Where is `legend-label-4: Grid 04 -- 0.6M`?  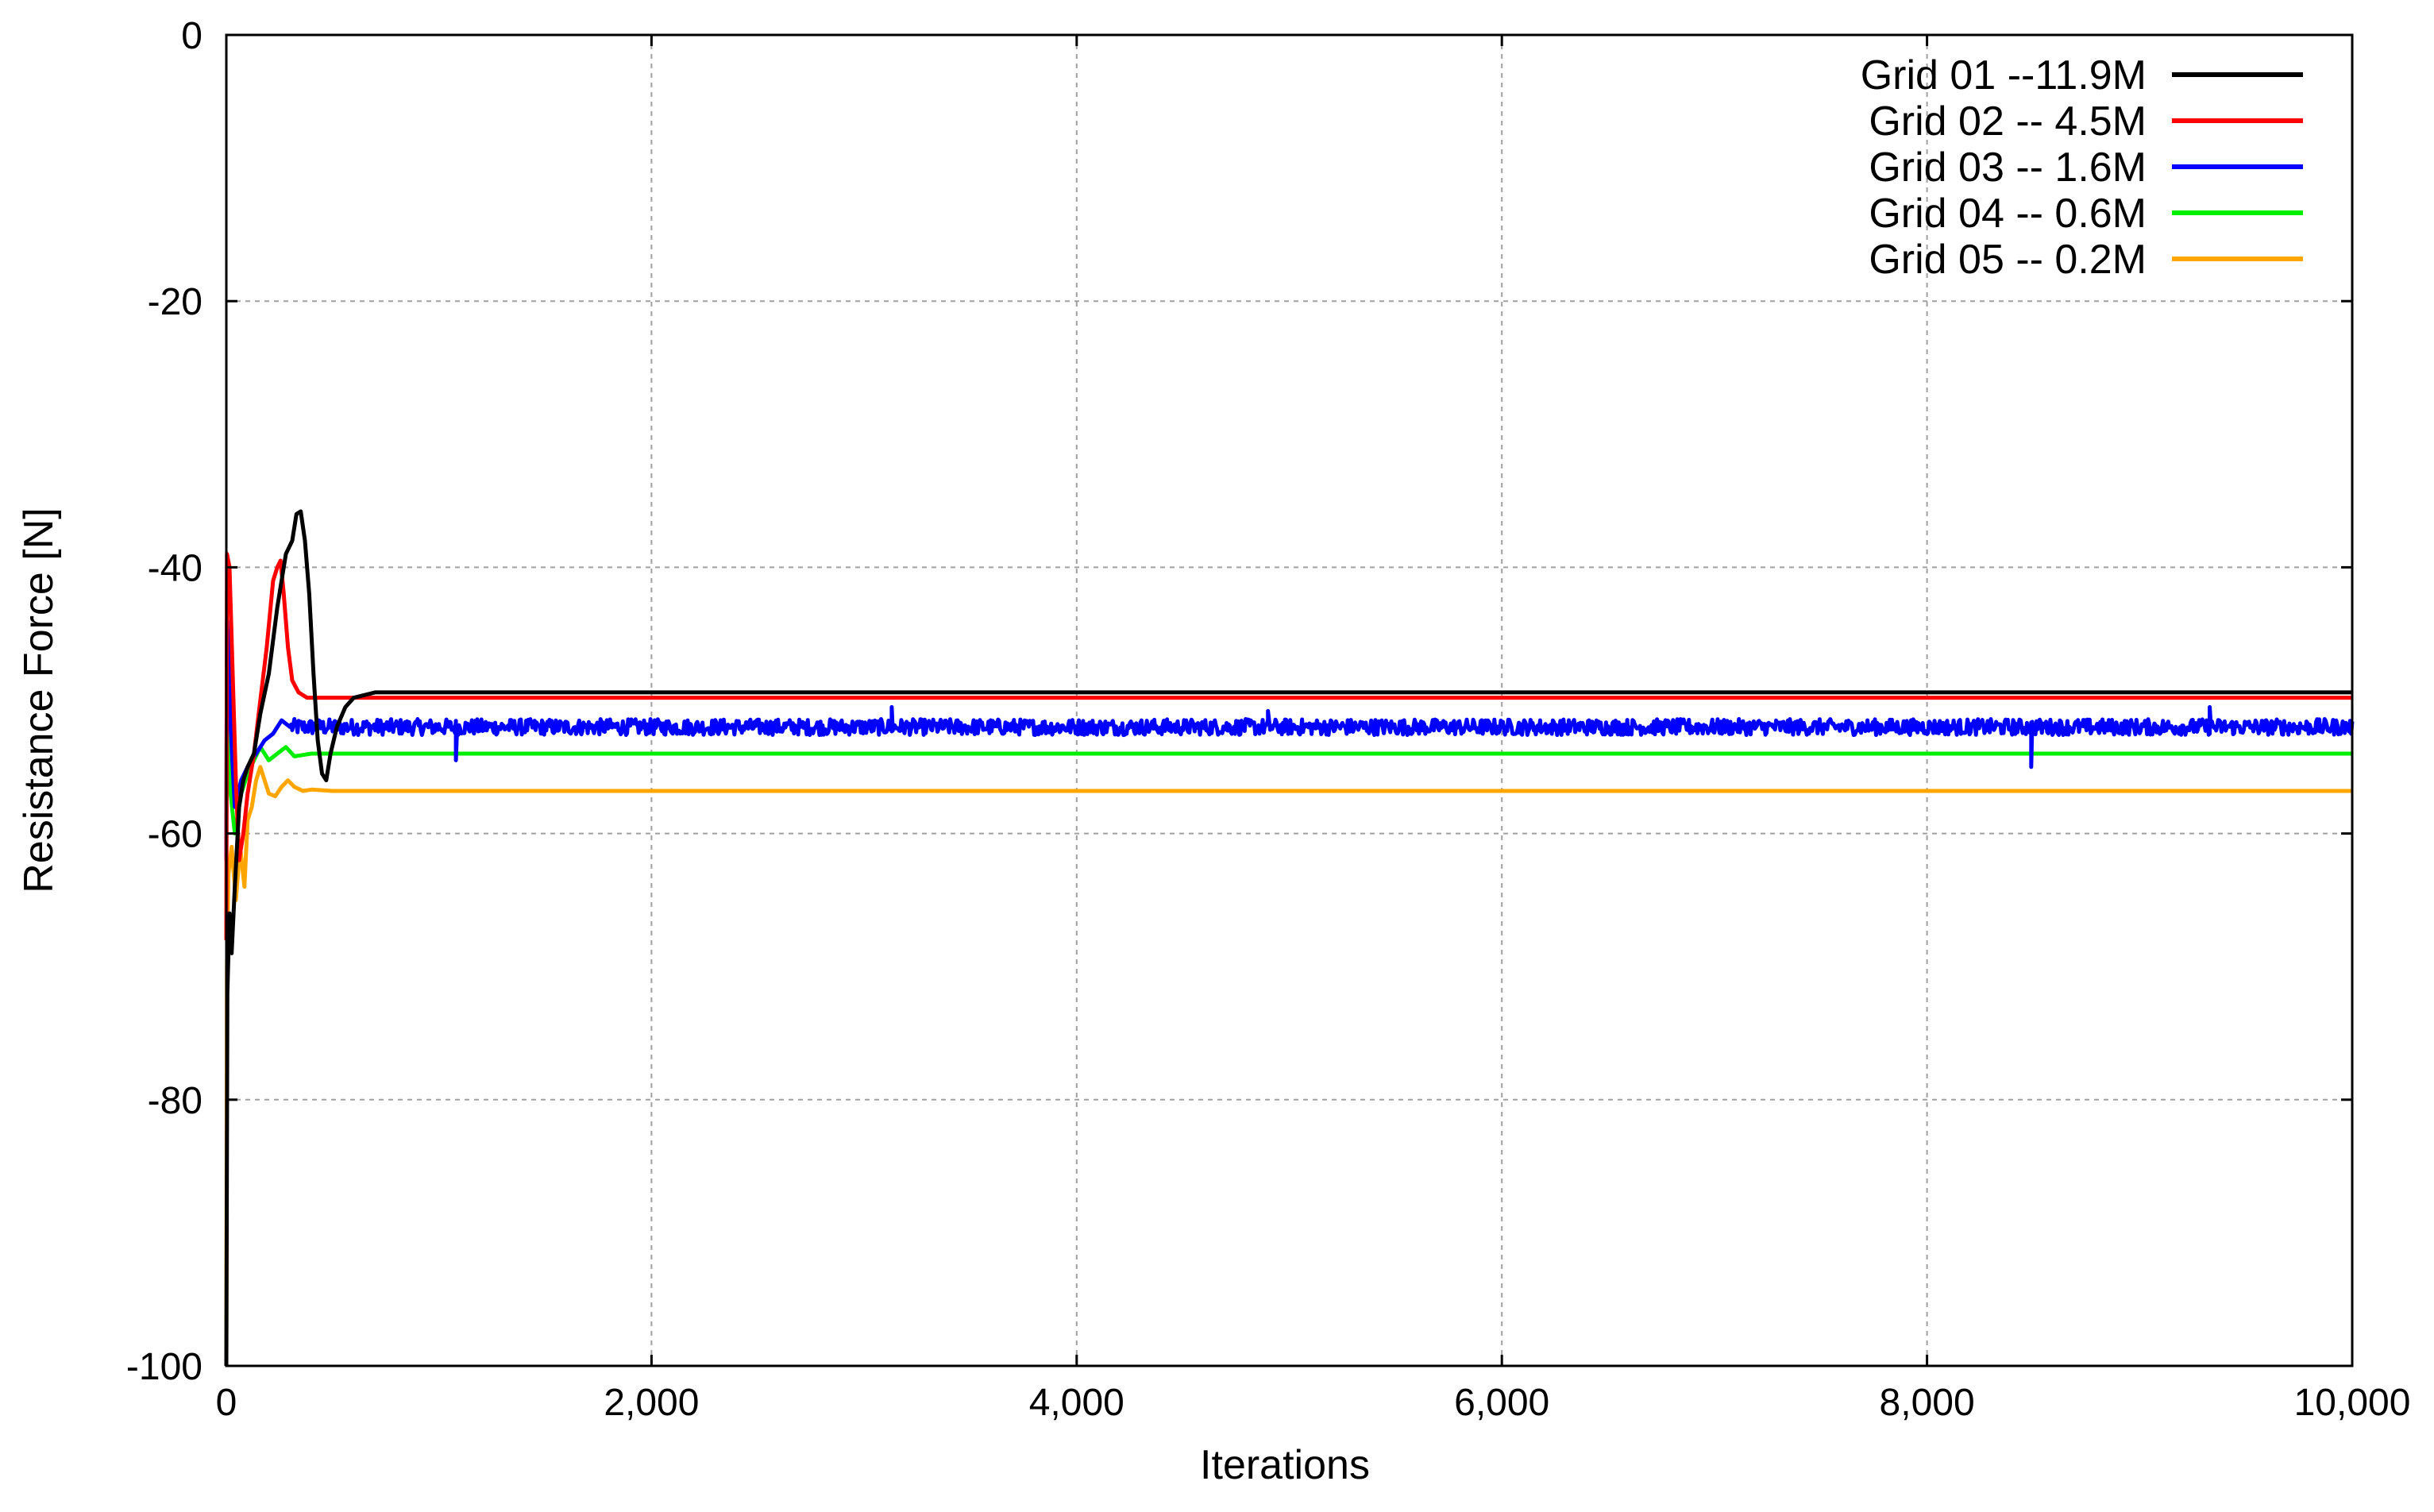 legend-label-4: Grid 04 -- 0.6M is located at coordinates (2008, 214).